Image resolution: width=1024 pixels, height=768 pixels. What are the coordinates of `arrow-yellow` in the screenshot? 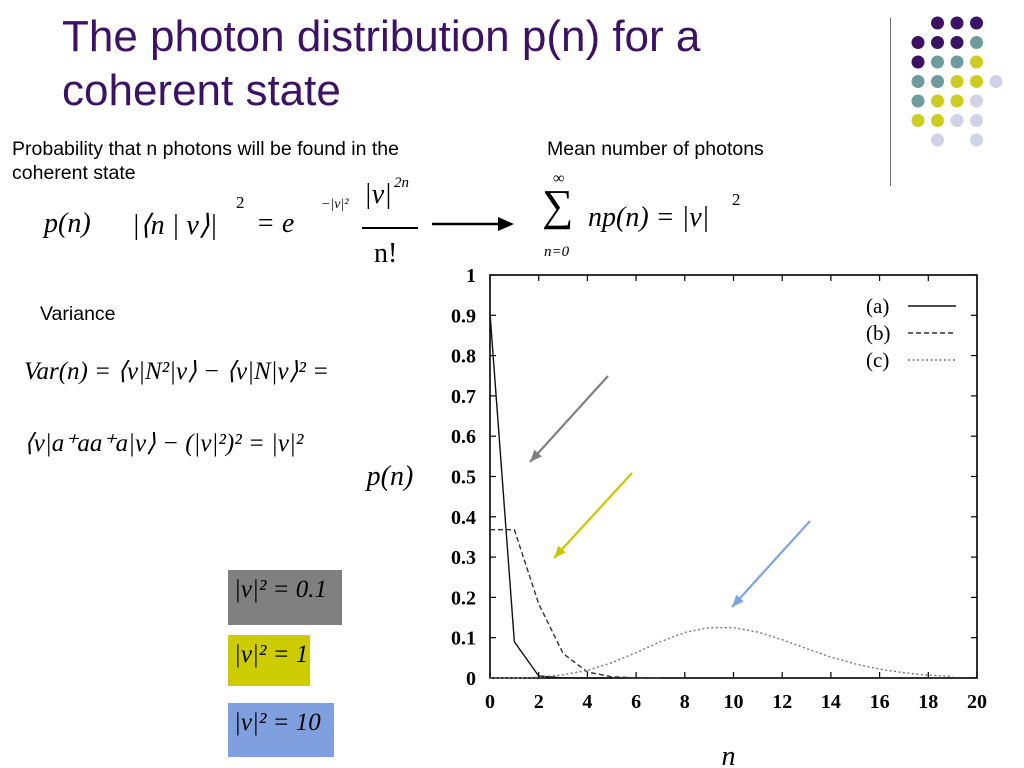 It's located at (593, 515).